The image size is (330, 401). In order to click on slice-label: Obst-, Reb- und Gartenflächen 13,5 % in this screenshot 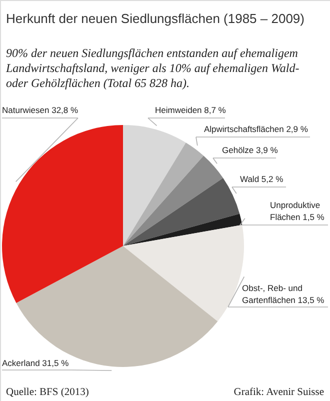, I will do `click(283, 294)`.